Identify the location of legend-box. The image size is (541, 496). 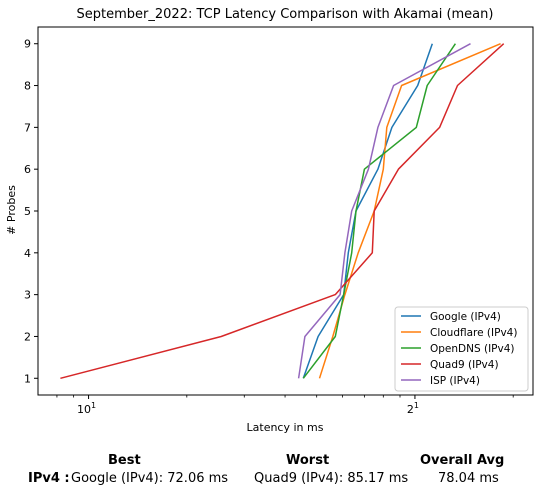
(461, 349).